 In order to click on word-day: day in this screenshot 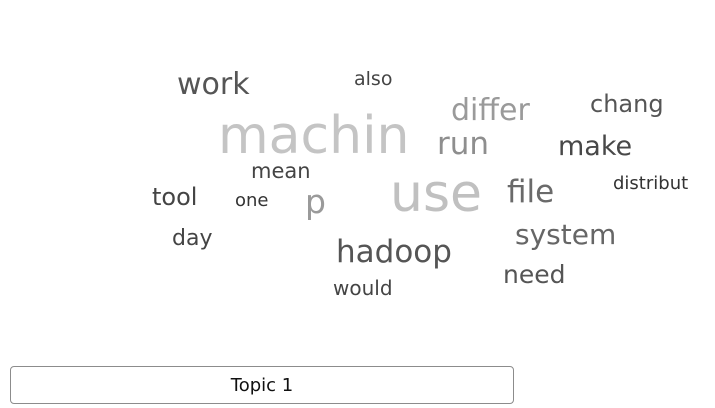, I will do `click(192, 238)`.